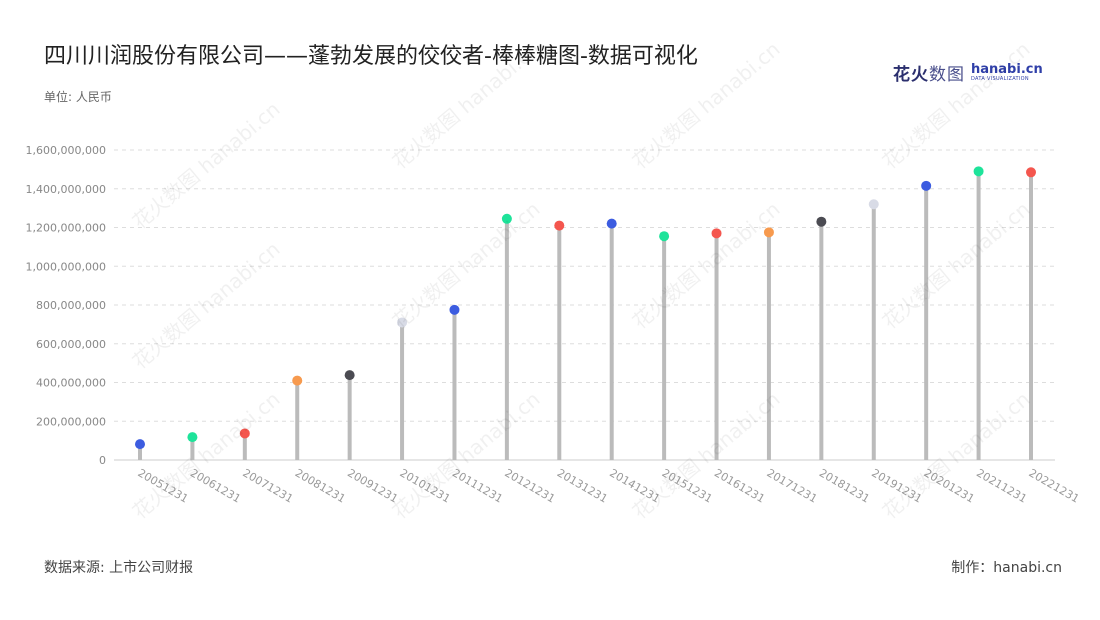 This screenshot has height=620, width=1100. Describe the element at coordinates (1007, 69) in the screenshot. I see `logo-english-main: hanabi.cn` at that location.